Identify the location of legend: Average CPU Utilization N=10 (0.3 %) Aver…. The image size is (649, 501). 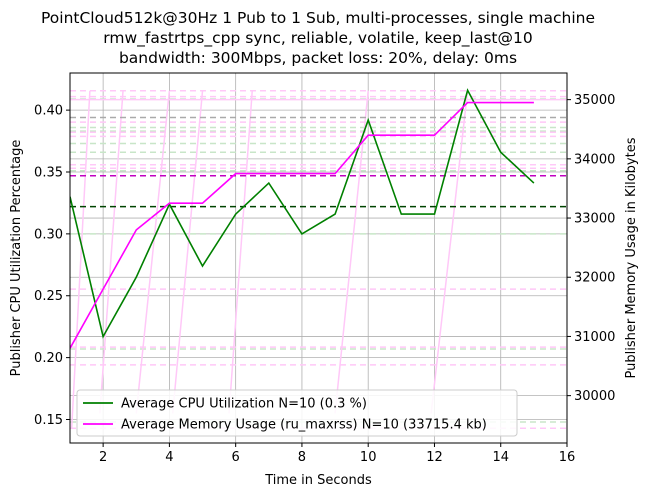
(297, 413).